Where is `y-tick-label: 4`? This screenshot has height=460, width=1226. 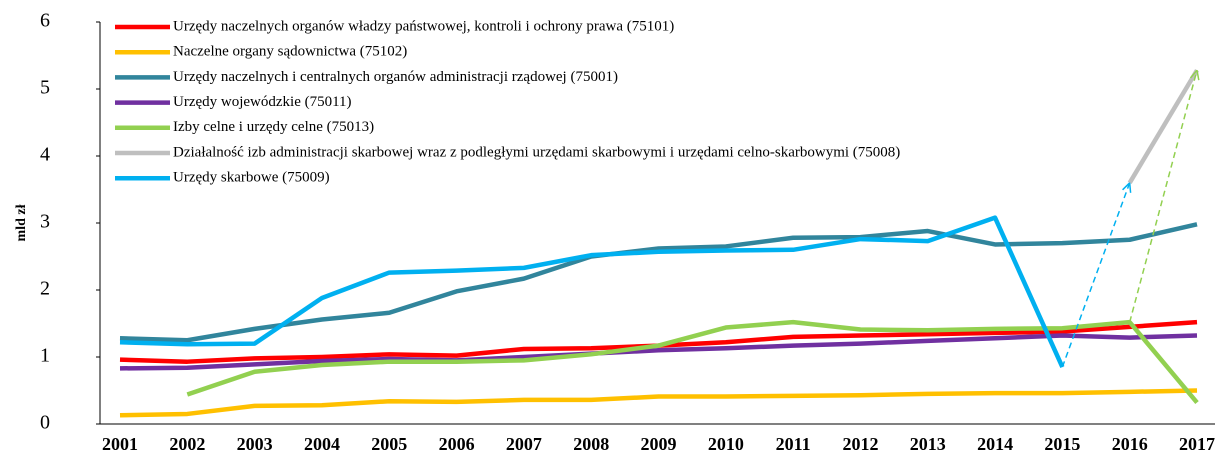
y-tick-label: 4 is located at coordinates (45, 155).